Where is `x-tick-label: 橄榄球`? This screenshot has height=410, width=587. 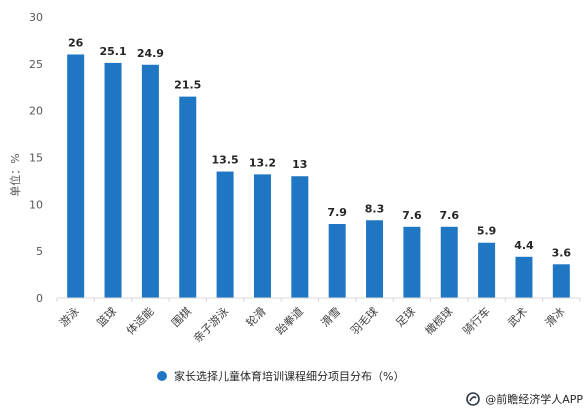 x-tick-label: 橄榄球 is located at coordinates (438, 320).